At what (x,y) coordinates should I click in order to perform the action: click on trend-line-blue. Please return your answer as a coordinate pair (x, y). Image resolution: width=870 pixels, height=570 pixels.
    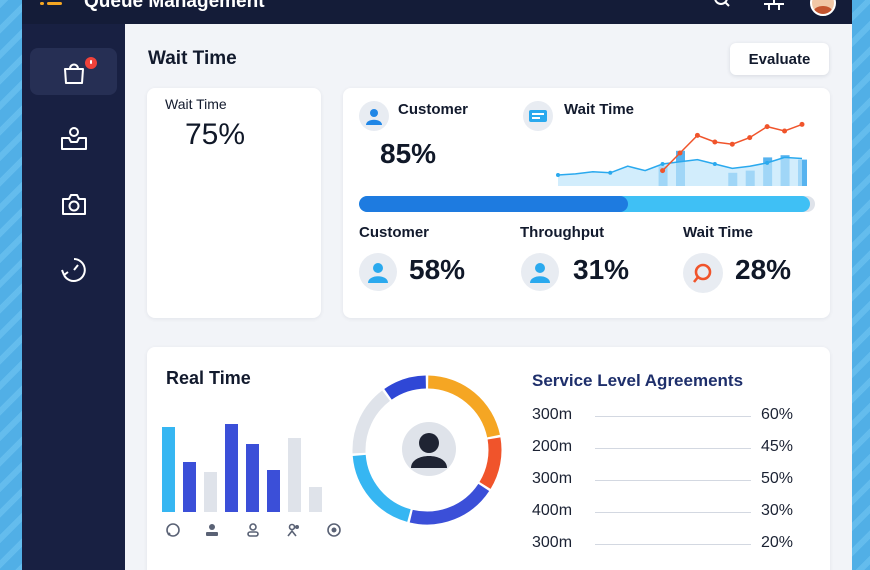
    Looking at the image, I should click on (680, 166).